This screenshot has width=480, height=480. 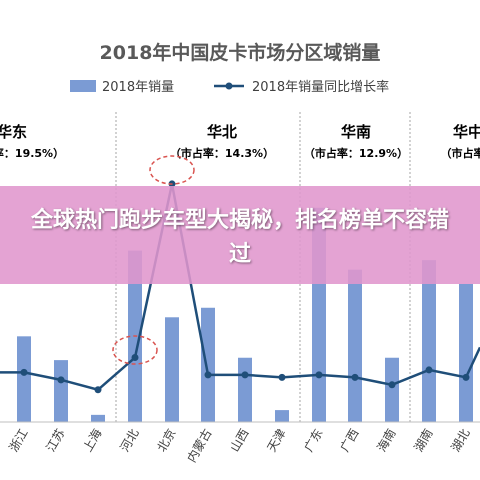 I want to click on legend: 2018年销量 2018年销量同比增长率, so click(x=229, y=87).